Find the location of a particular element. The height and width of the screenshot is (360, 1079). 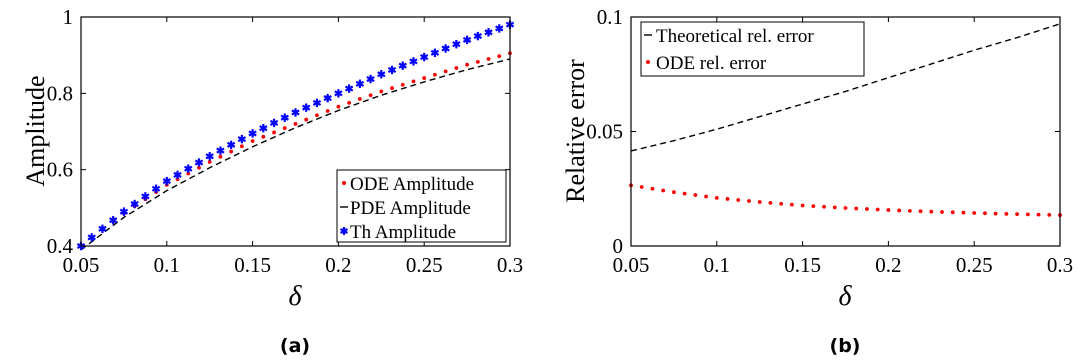

panel-a-x-axis-label: δ is located at coordinates (295, 296).